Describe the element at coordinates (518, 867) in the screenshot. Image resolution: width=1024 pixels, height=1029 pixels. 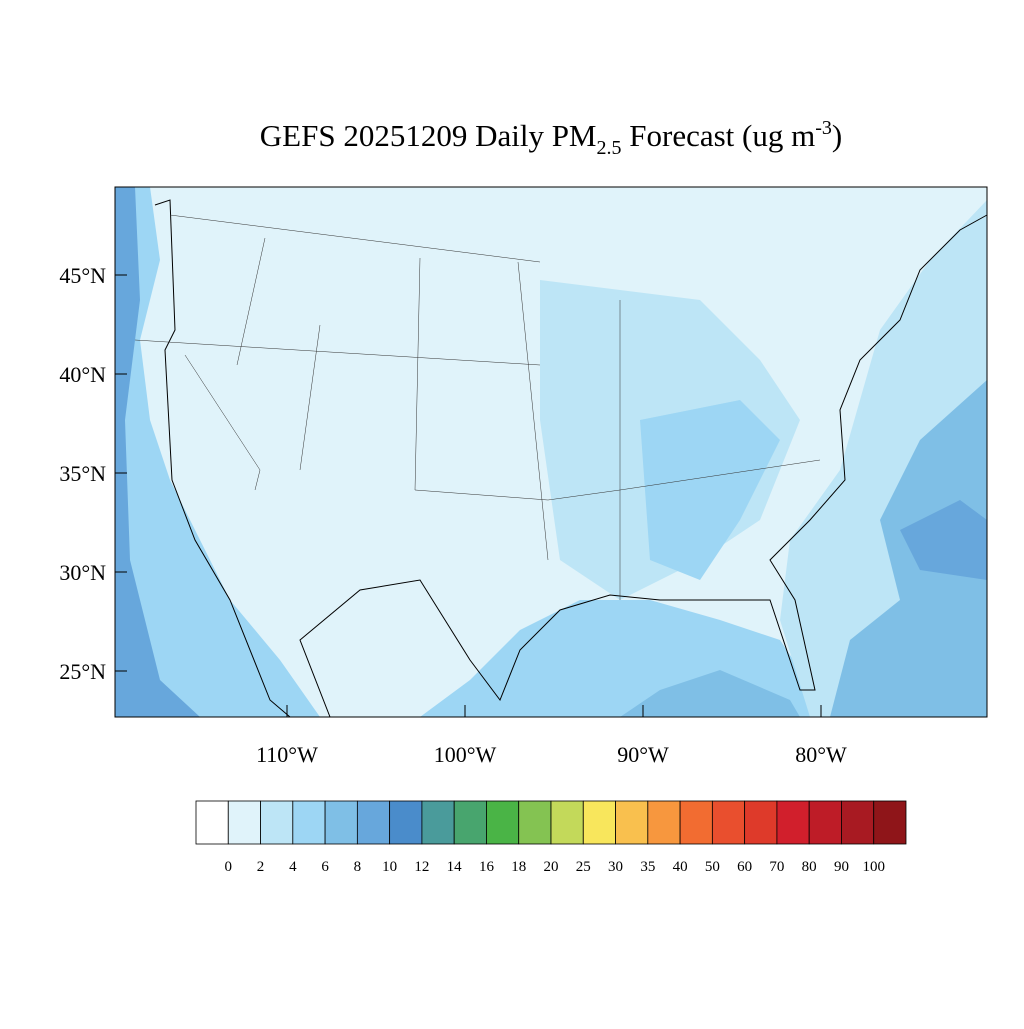
I see `colorbar-label: 18` at that location.